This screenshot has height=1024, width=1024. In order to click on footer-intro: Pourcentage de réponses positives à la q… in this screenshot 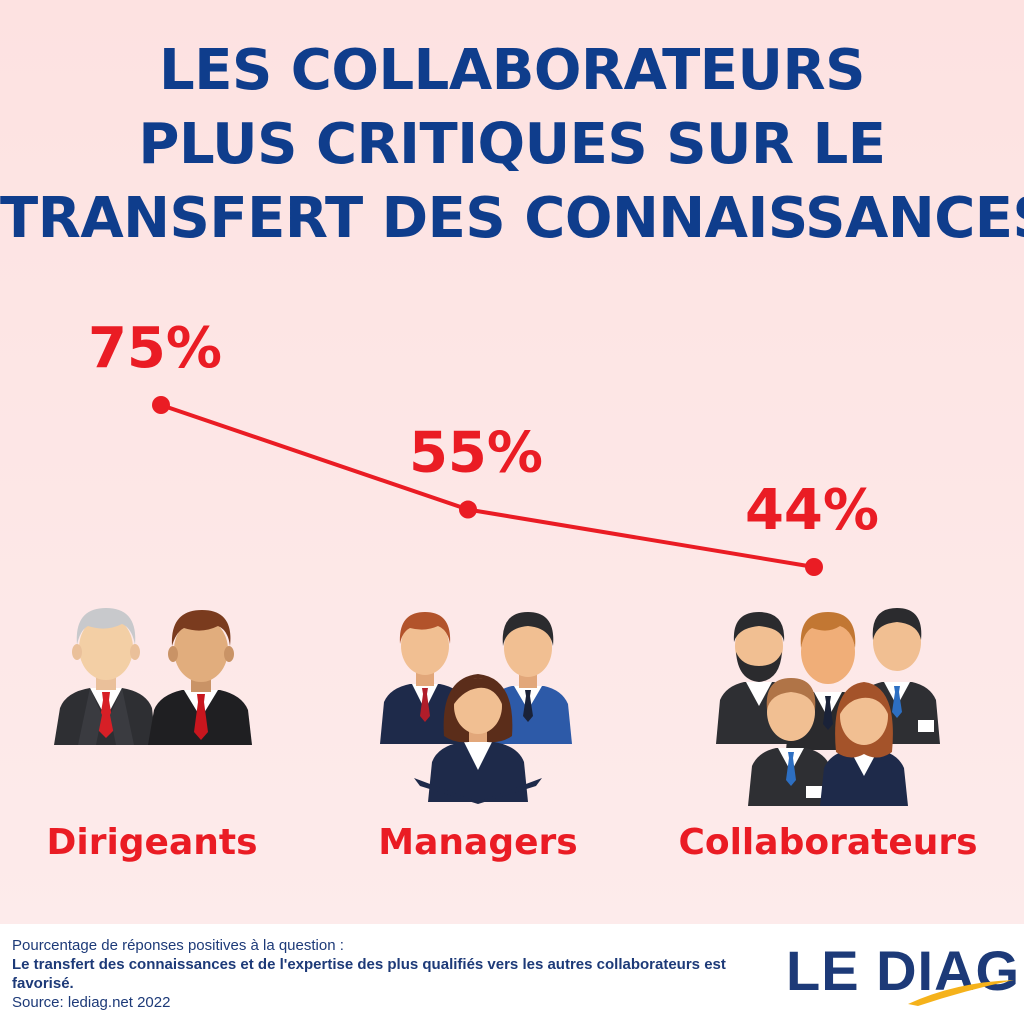, I will do `click(178, 945)`.